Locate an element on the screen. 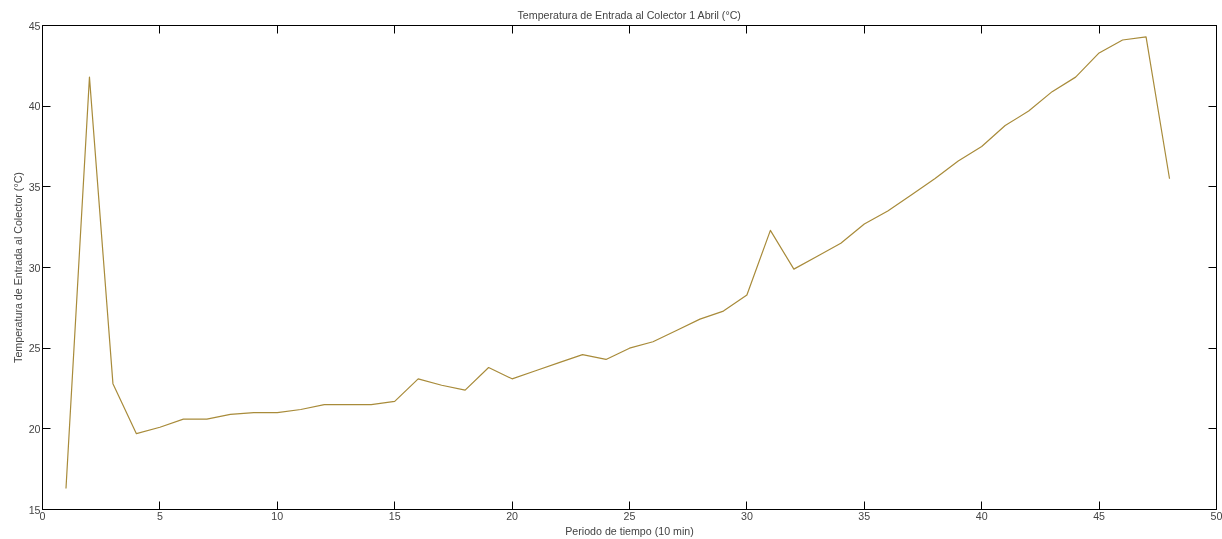 This screenshot has width=1222, height=539. y-axis-title: Temperatura de Entrada al Colector (°C) is located at coordinates (17, 267).